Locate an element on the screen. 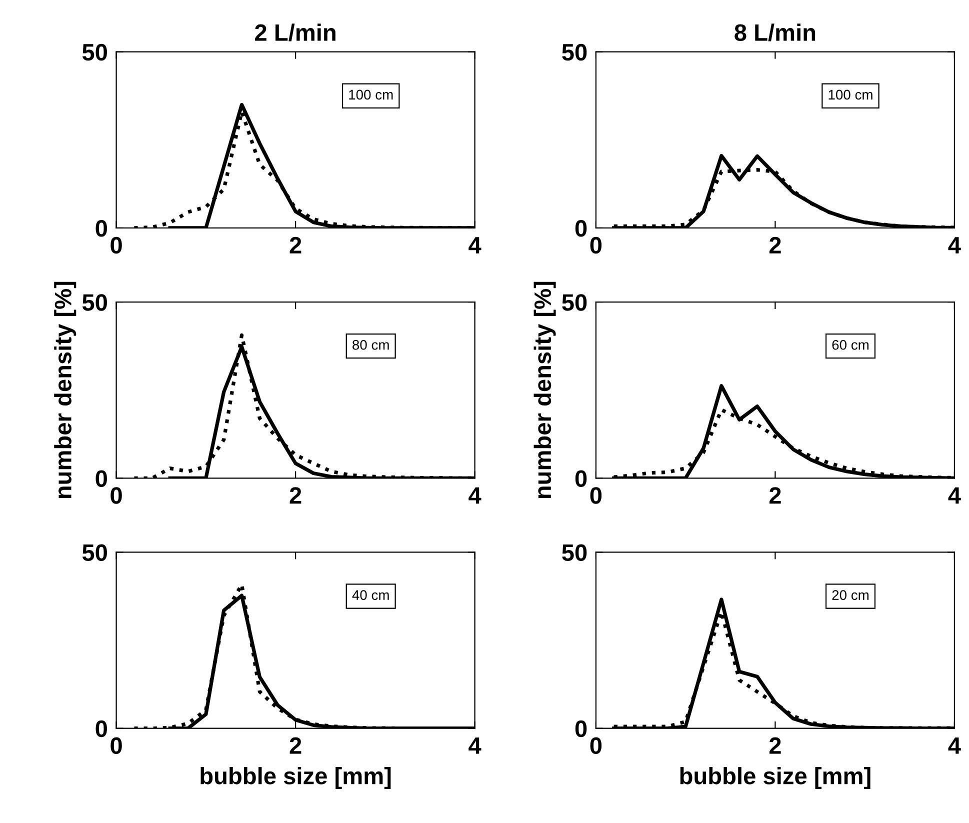 Image resolution: width=969 pixels, height=823 pixels. chart-title: 8 L/min is located at coordinates (775, 33).